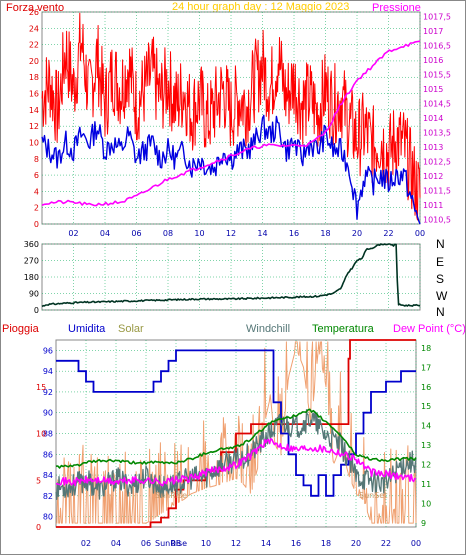 The height and width of the screenshot is (555, 466). Describe the element at coordinates (34, 126) in the screenshot. I see `wind-speed-tick: 12` at that location.